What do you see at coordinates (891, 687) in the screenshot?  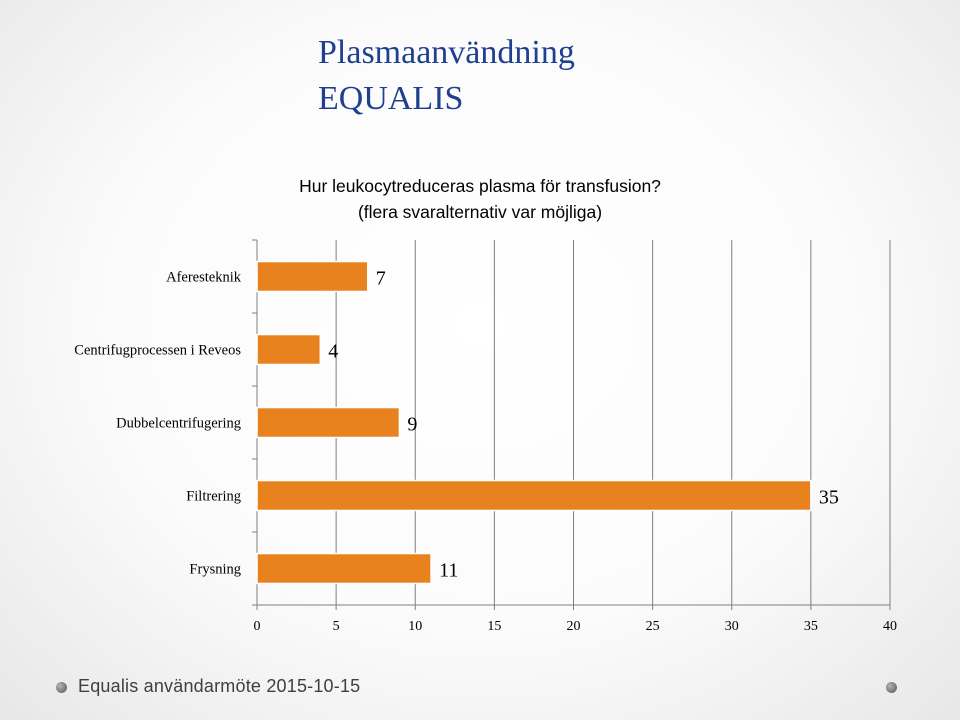 I see `footer-bullet-right-icon` at bounding box center [891, 687].